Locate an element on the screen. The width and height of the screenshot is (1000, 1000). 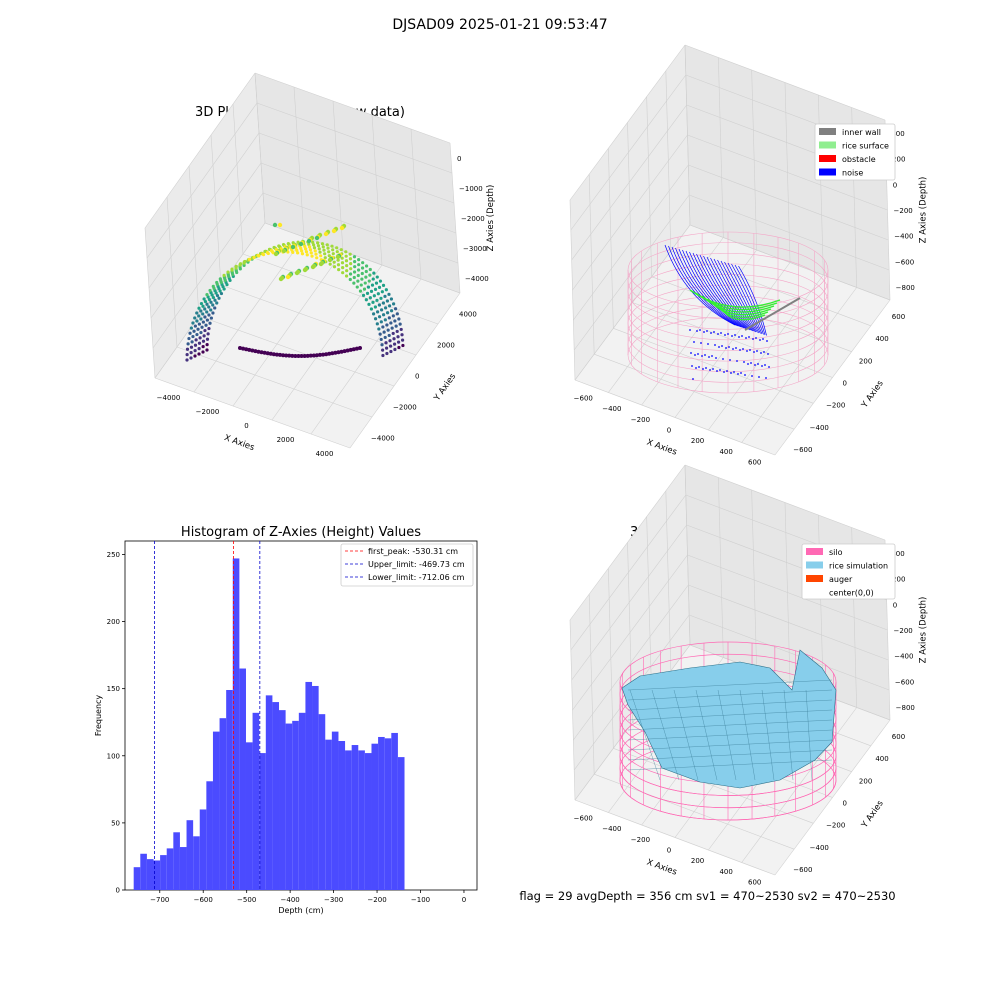
legend-swatch is located at coordinates (814, 578).